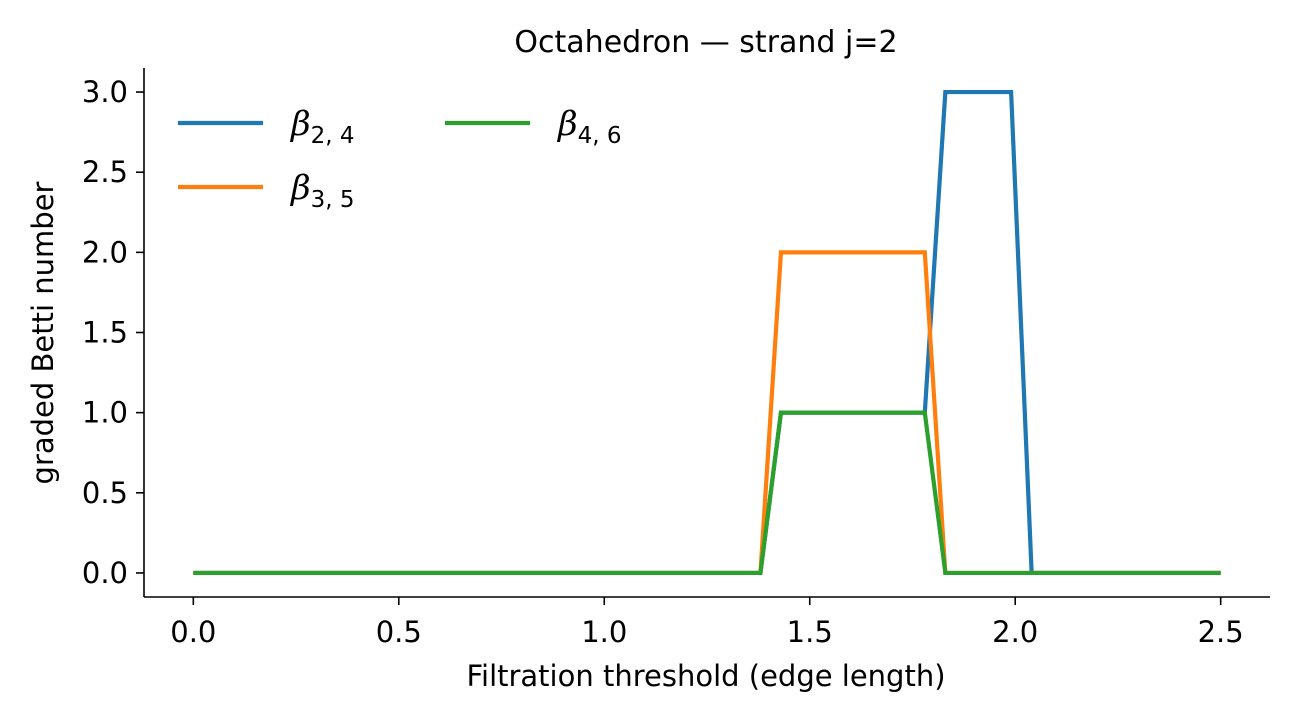 The height and width of the screenshot is (720, 1296). I want to click on legend-item: β3, 5, so click(266, 190).